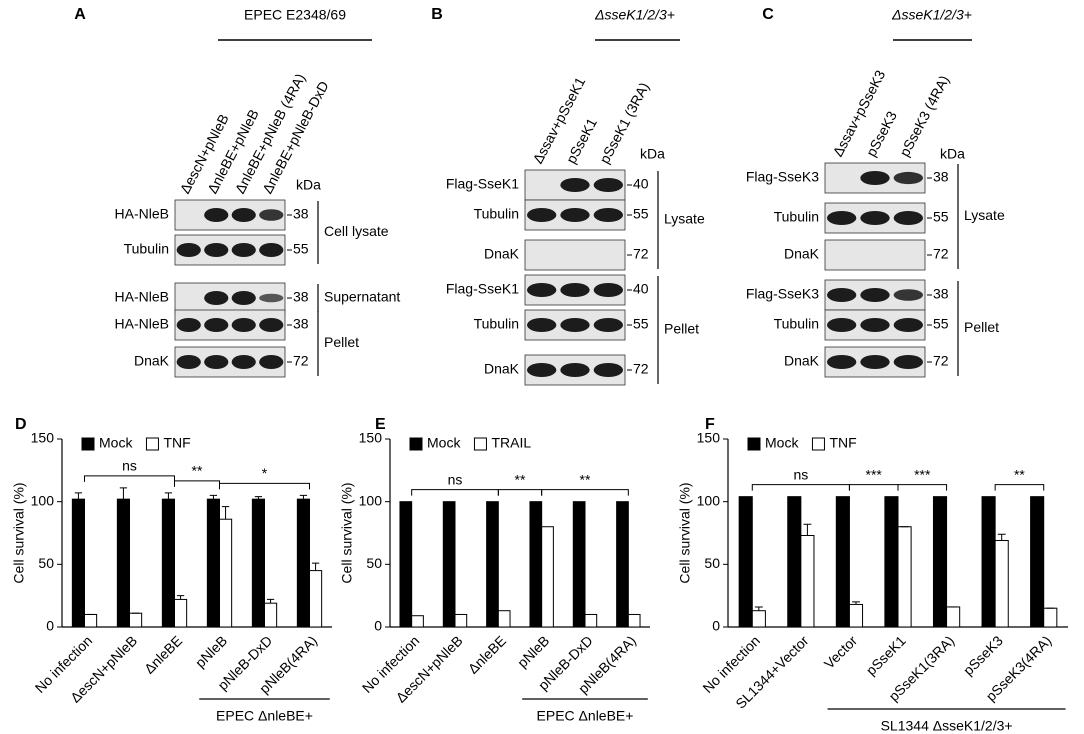 The width and height of the screenshot is (1084, 734). Describe the element at coordinates (511, 443) in the screenshot. I see `legend-label: TRAIL` at that location.